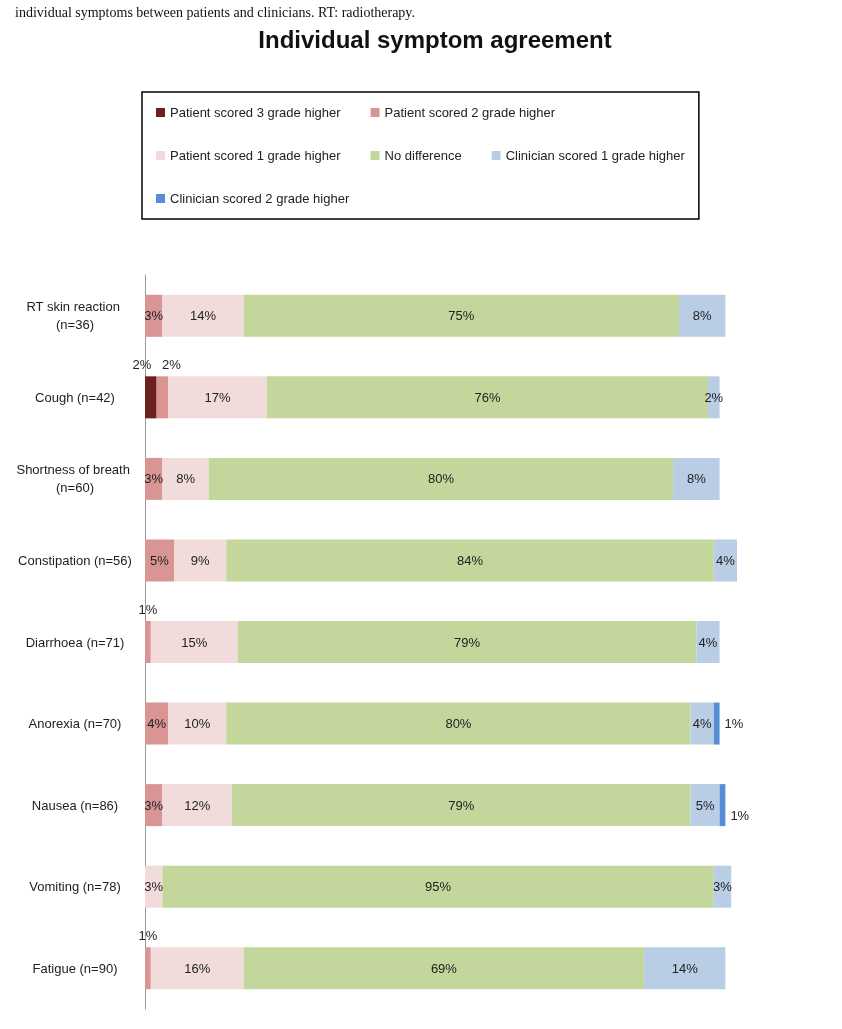  What do you see at coordinates (75, 560) in the screenshot?
I see `y-tick-label: Constipation (n=56)` at bounding box center [75, 560].